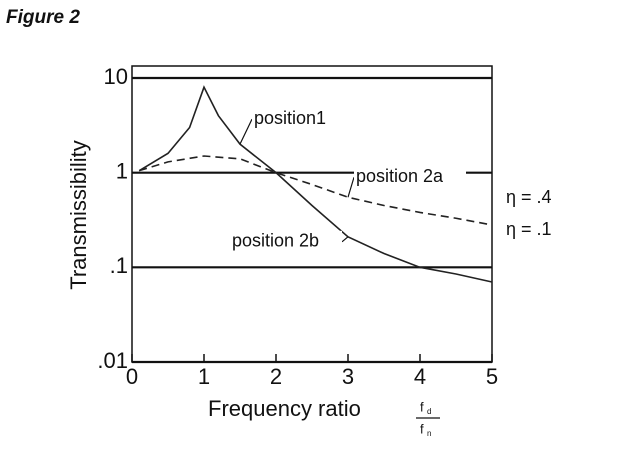 Image resolution: width=628 pixels, height=462 pixels. What do you see at coordinates (529, 197) in the screenshot?
I see `legend-label: η = .4` at bounding box center [529, 197].